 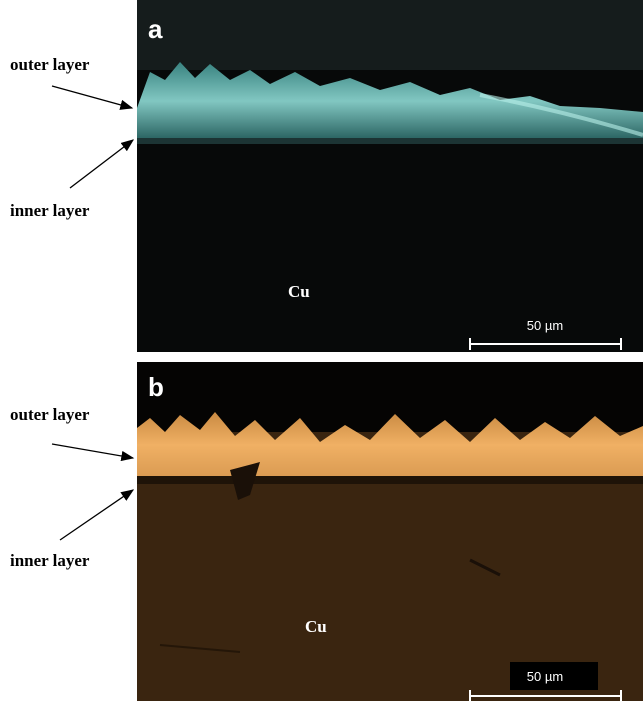 I want to click on panel-label: a, so click(x=155, y=29).